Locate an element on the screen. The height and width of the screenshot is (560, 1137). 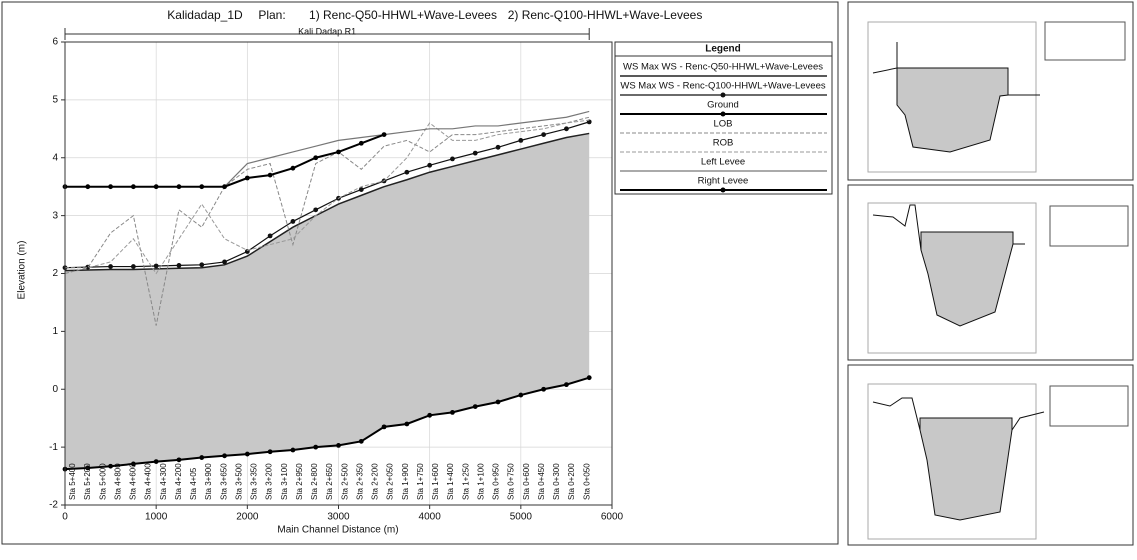
chart-title: Kalidadap_1D is located at coordinates (205, 15).